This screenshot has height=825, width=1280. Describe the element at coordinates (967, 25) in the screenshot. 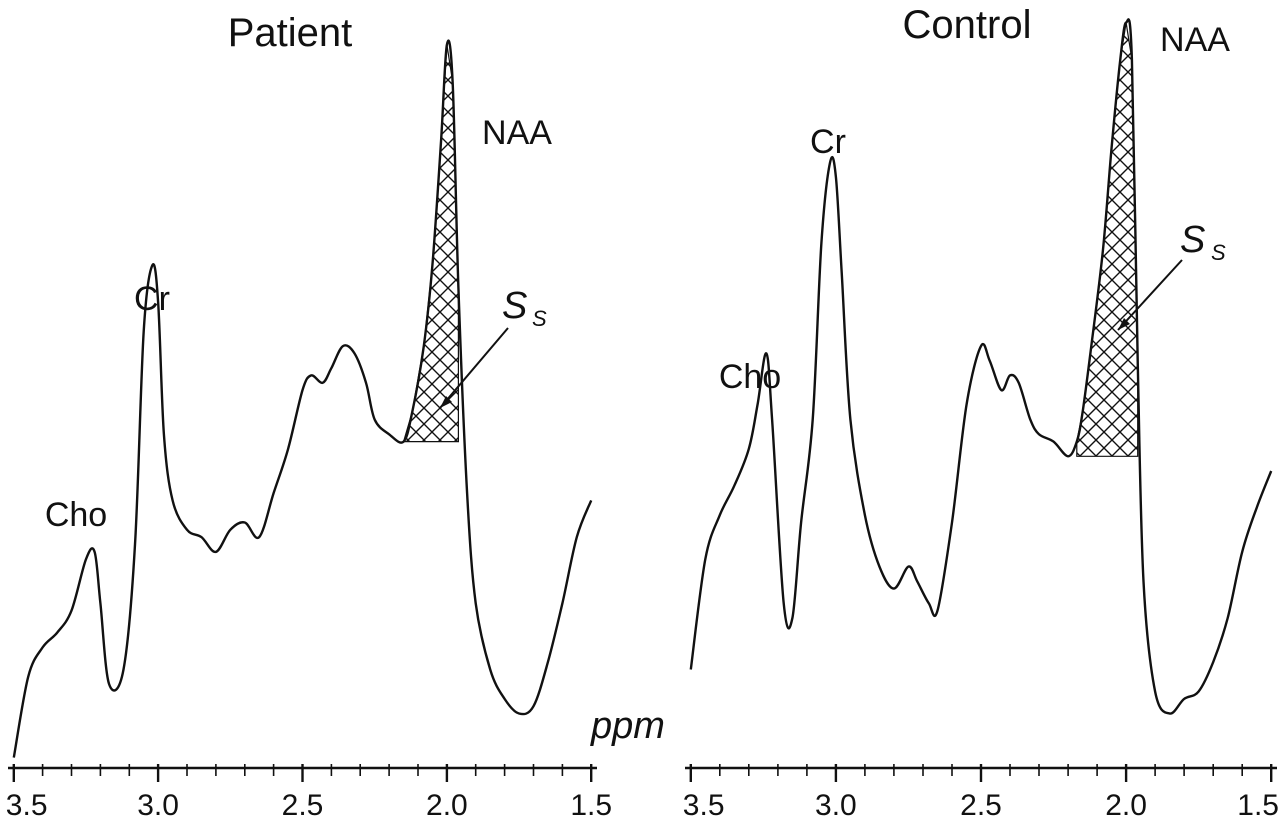

I see `control-title: Control` at that location.